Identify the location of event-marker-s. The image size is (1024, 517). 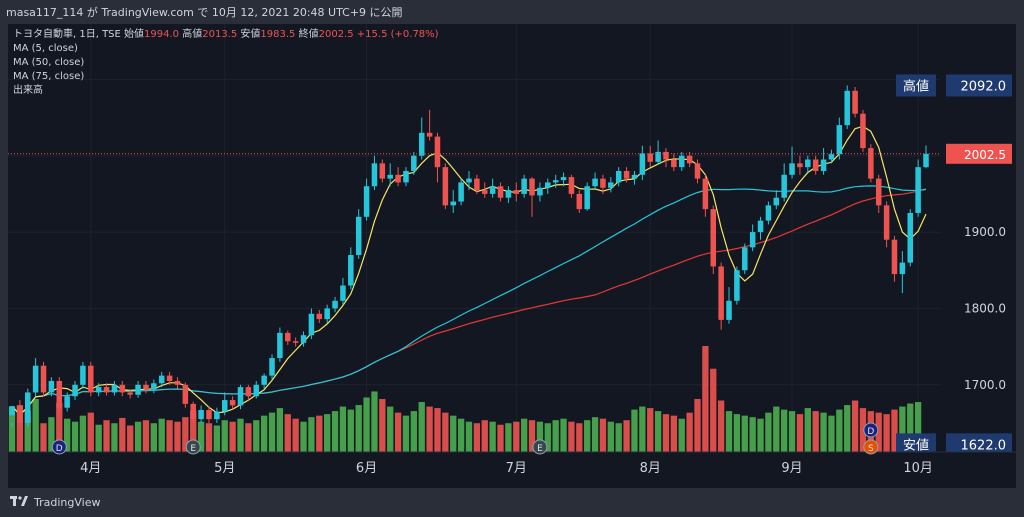
(871, 447).